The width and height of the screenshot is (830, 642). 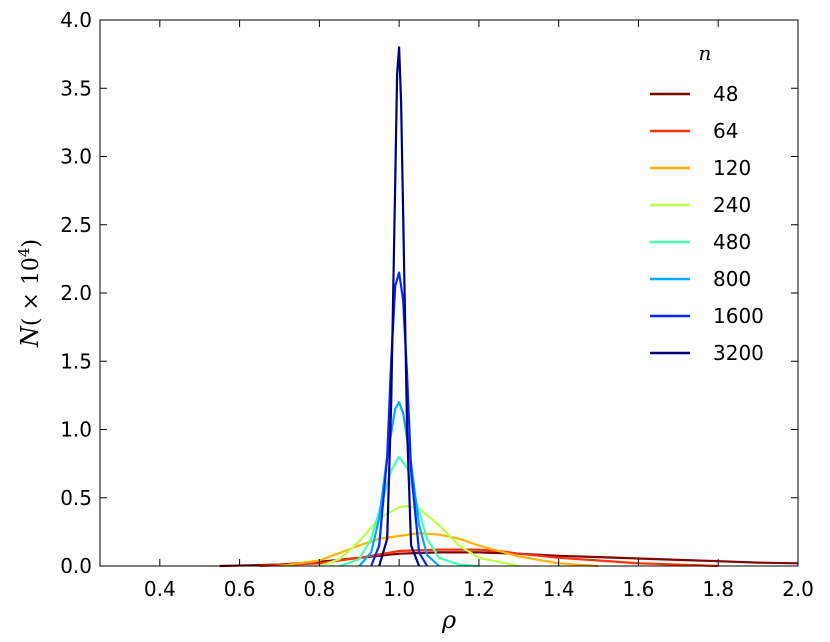 I want to click on legend-label-48: 48, so click(x=725, y=94).